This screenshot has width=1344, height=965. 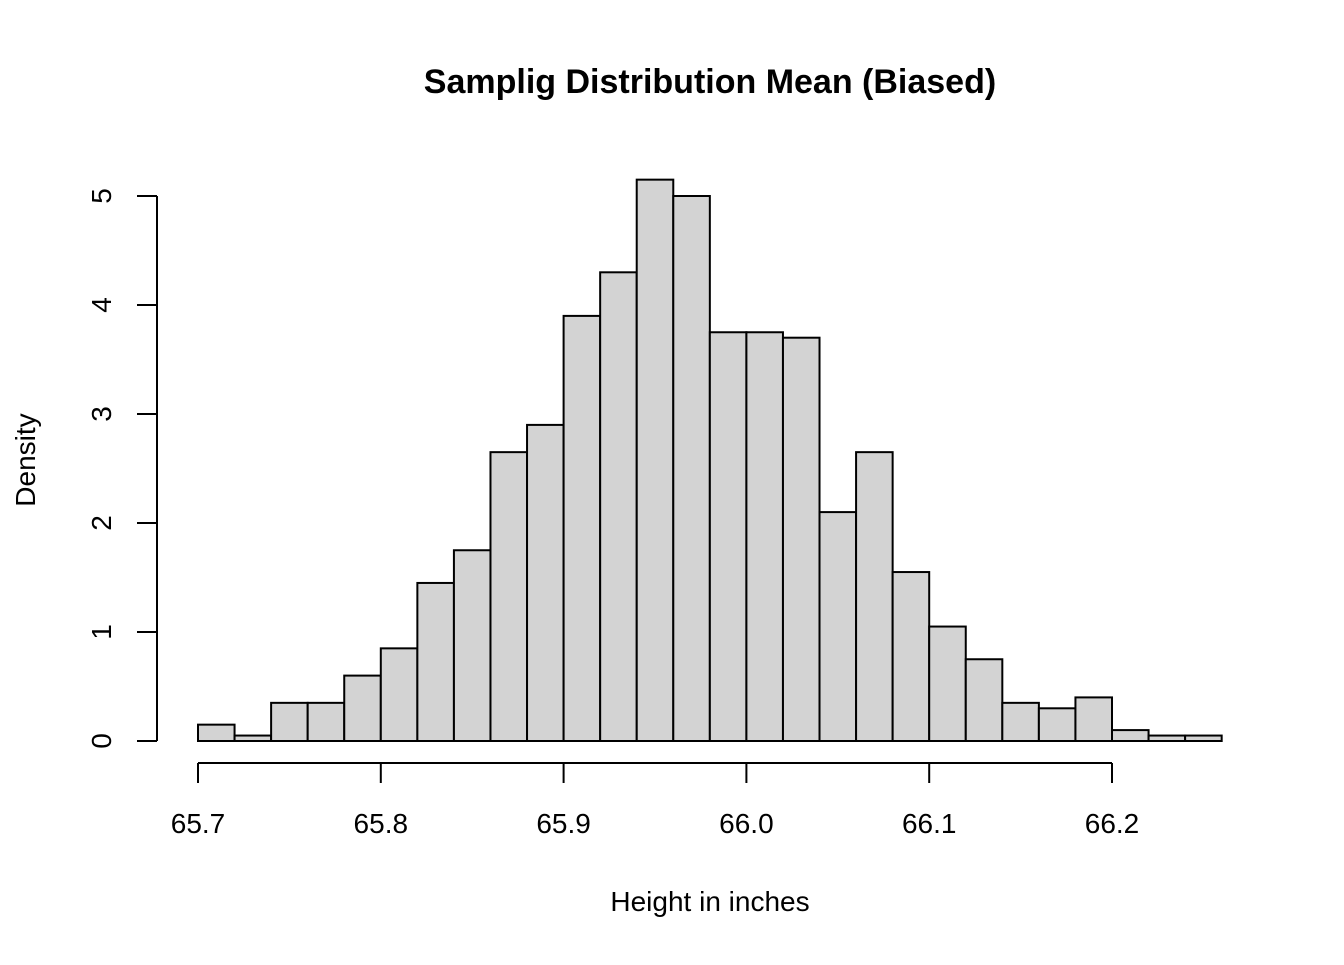 What do you see at coordinates (929, 823) in the screenshot?
I see `x-tick-label: 66.1` at bounding box center [929, 823].